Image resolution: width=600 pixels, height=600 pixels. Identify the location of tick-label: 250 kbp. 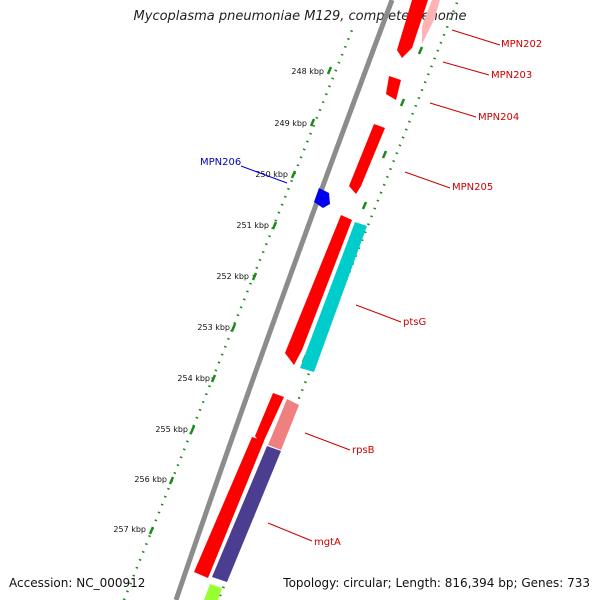
(271, 174).